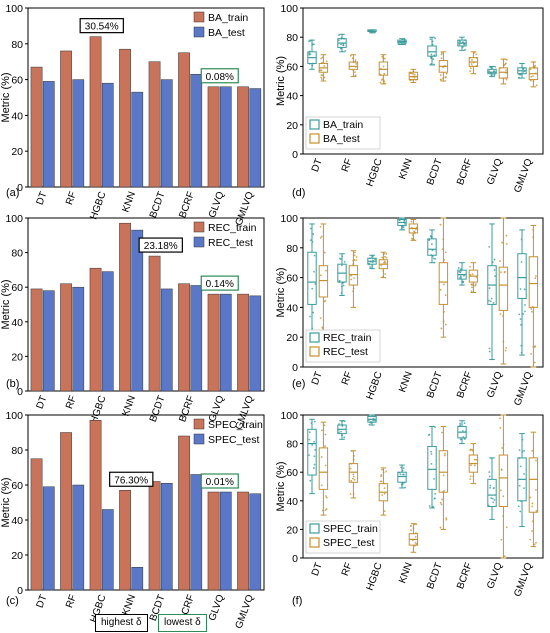  Describe the element at coordinates (220, 77) in the screenshot. I see `delta-annotation: 0.08%` at that location.